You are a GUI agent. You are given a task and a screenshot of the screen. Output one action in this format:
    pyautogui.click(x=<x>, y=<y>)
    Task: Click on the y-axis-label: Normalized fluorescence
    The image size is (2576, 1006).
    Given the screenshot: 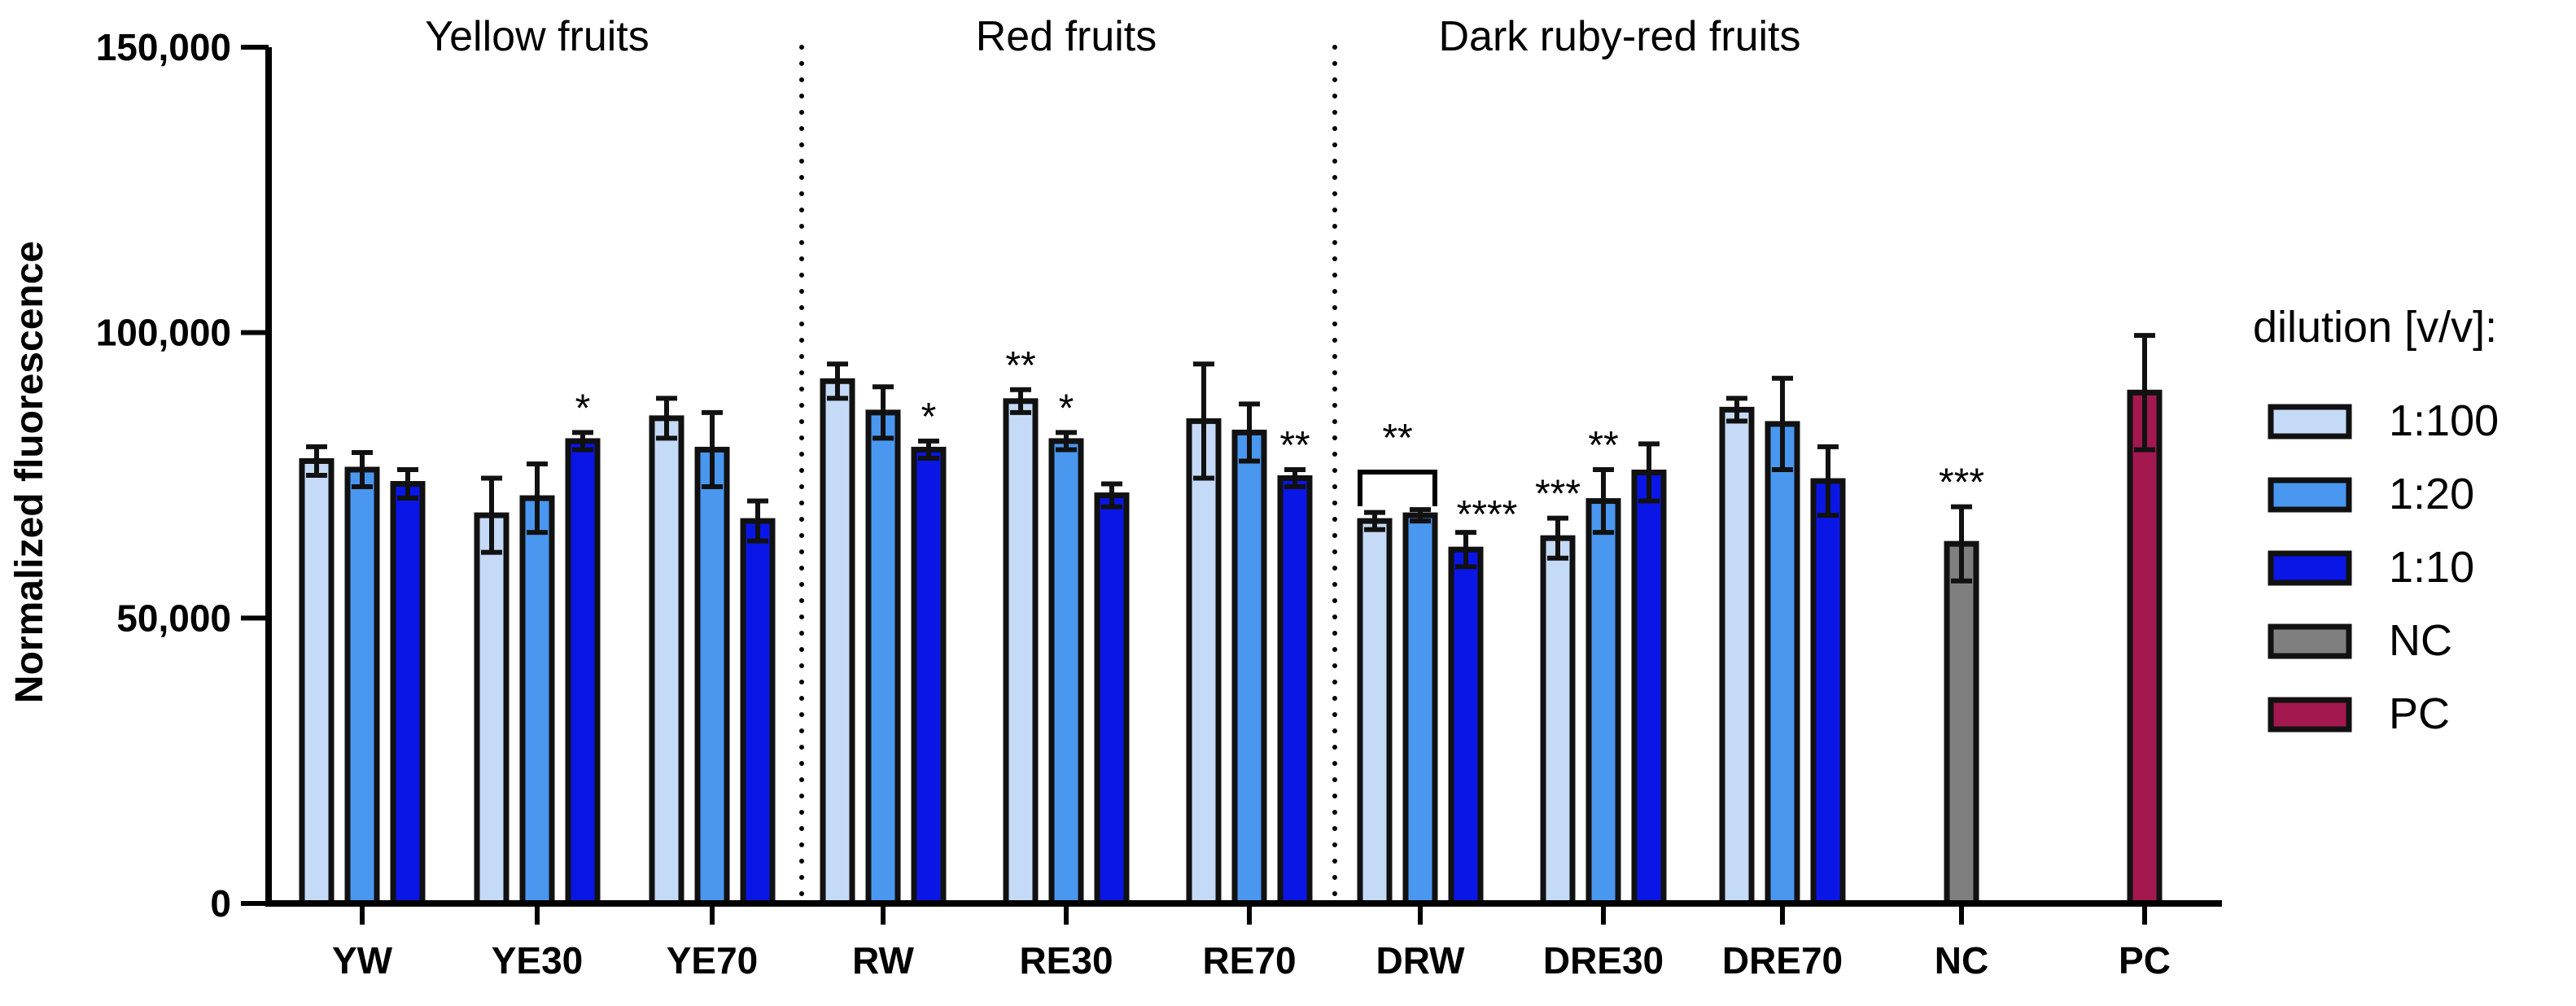 What is the action you would take?
    pyautogui.click(x=30, y=472)
    